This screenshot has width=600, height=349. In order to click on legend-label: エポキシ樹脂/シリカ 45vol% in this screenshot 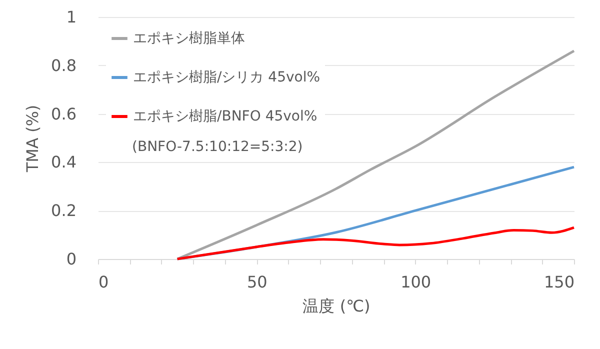, I will do `click(226, 78)`.